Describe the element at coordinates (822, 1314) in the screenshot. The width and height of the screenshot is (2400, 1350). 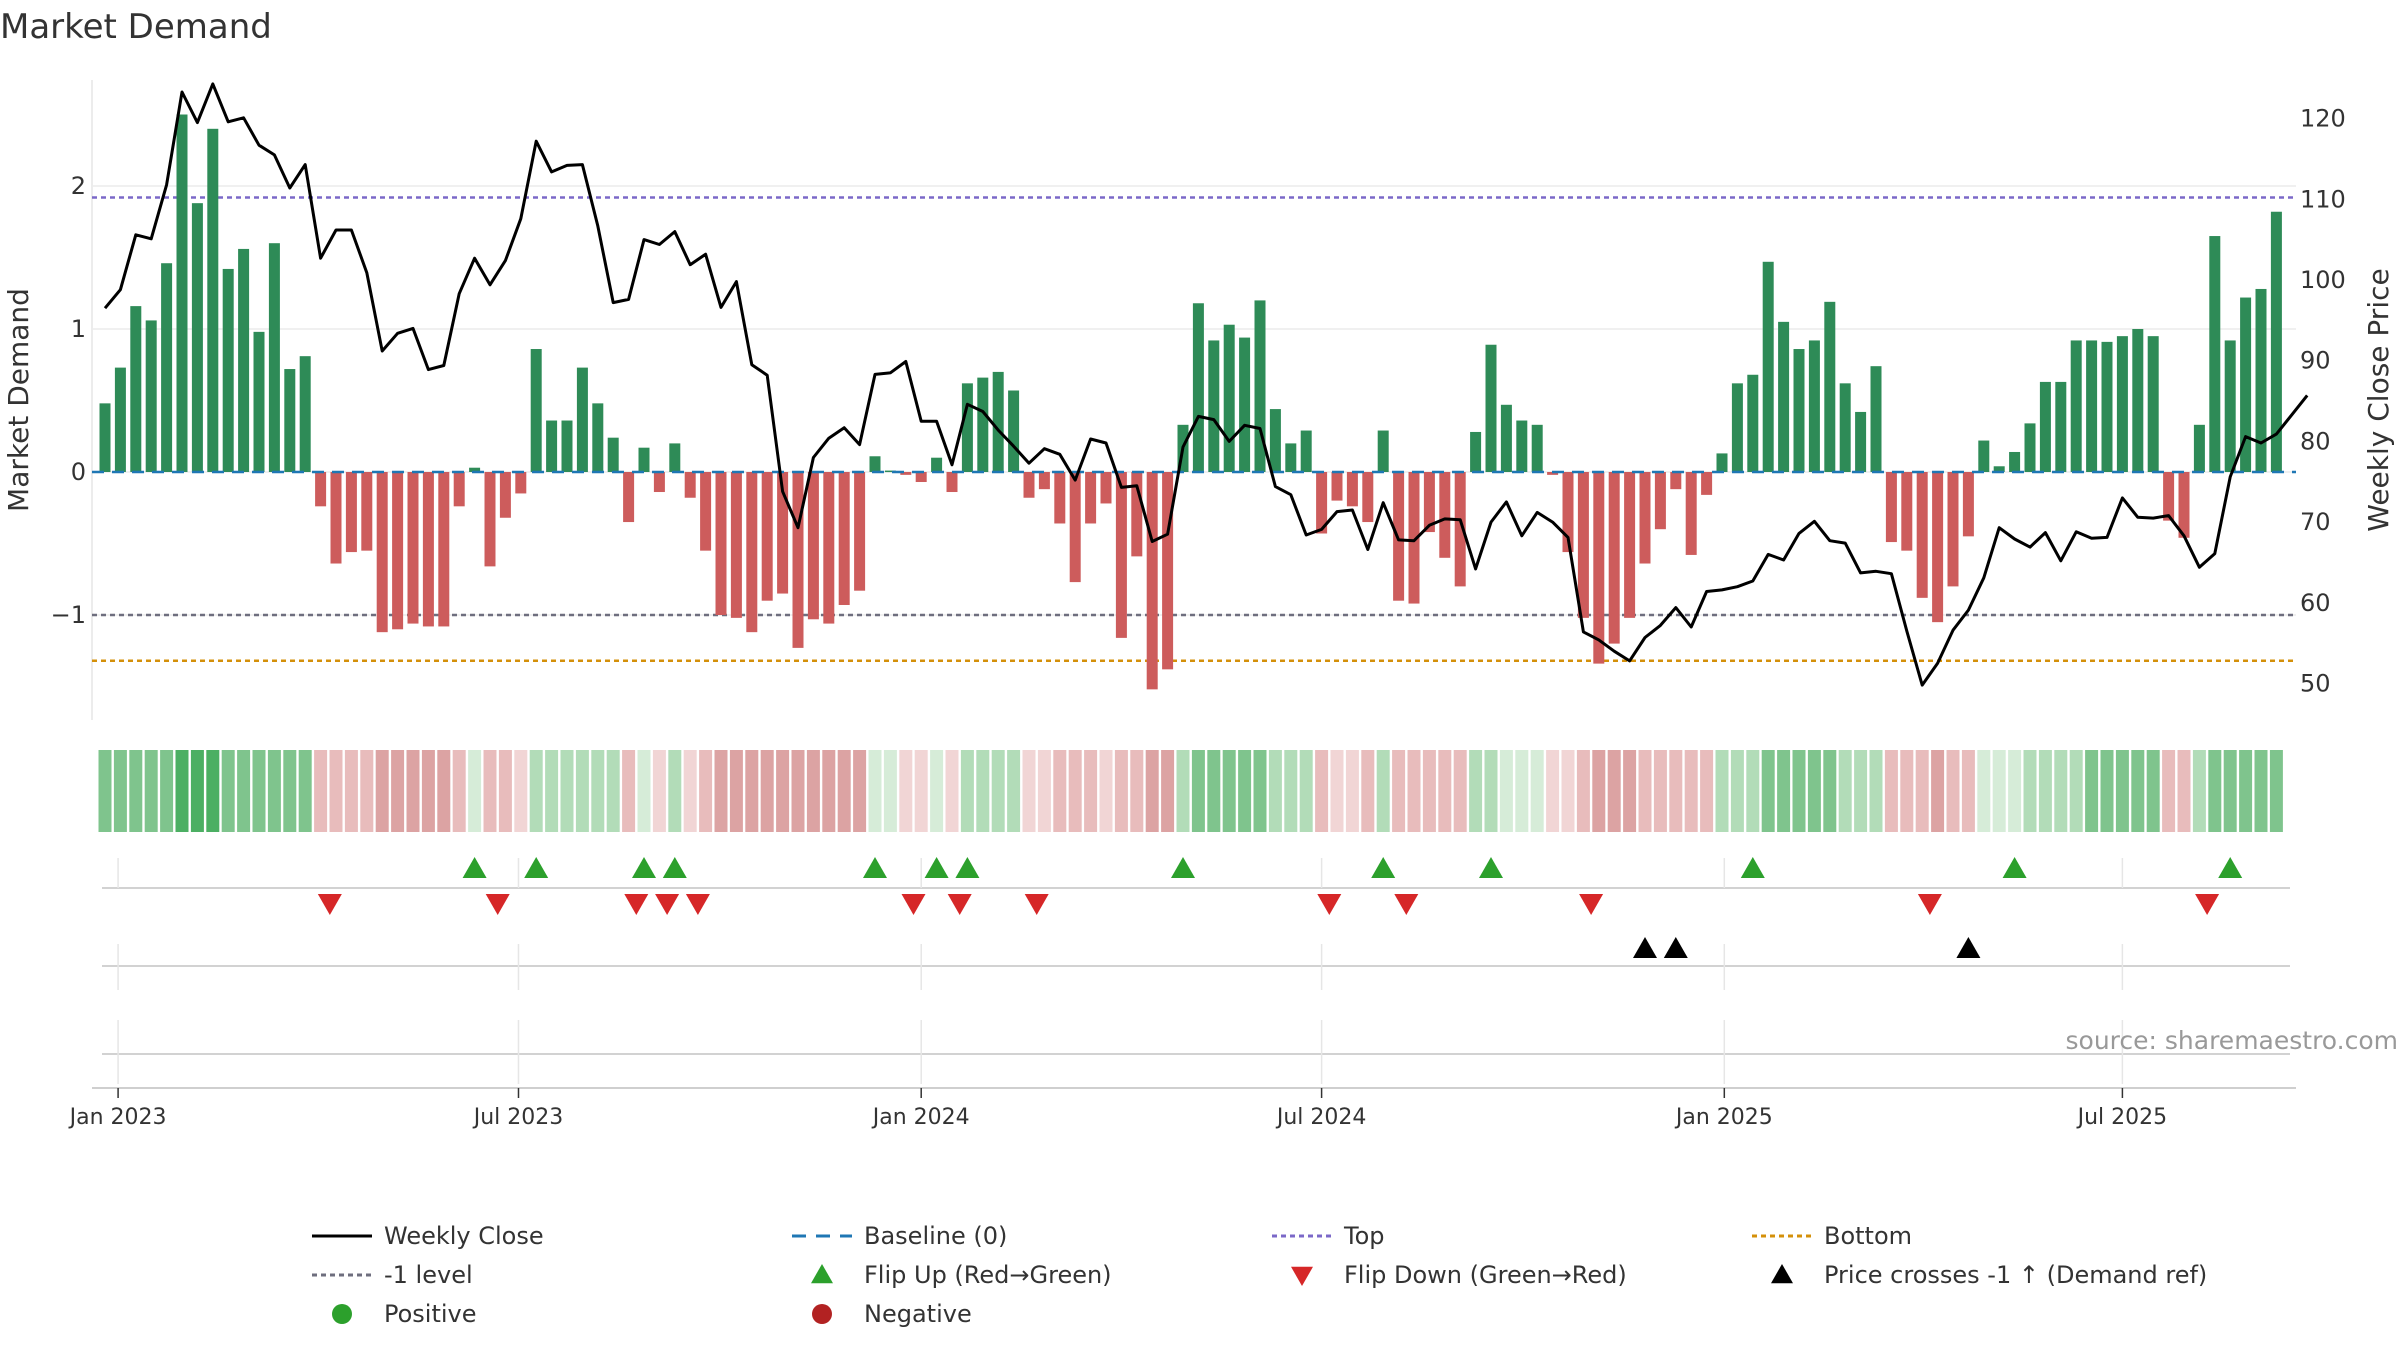
I see `legend-swatch-dot` at that location.